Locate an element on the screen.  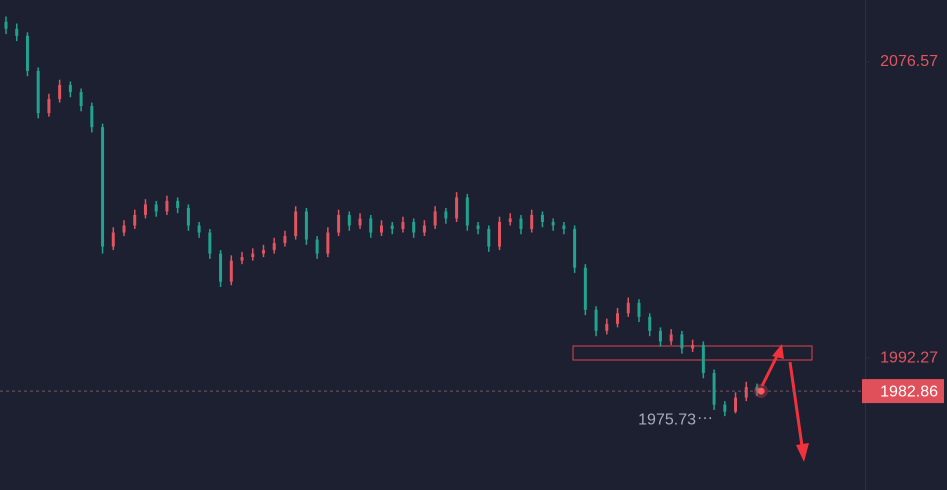
arrow-down is located at coordinates (798, 411).